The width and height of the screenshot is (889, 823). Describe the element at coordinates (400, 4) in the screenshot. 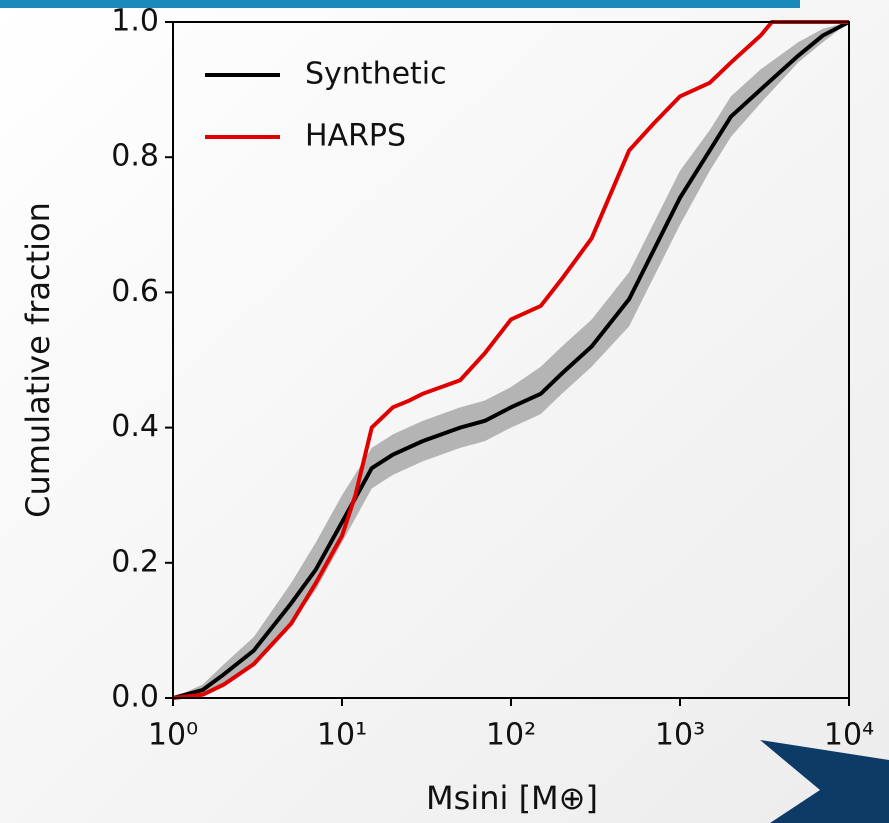

I see `top-bar` at that location.